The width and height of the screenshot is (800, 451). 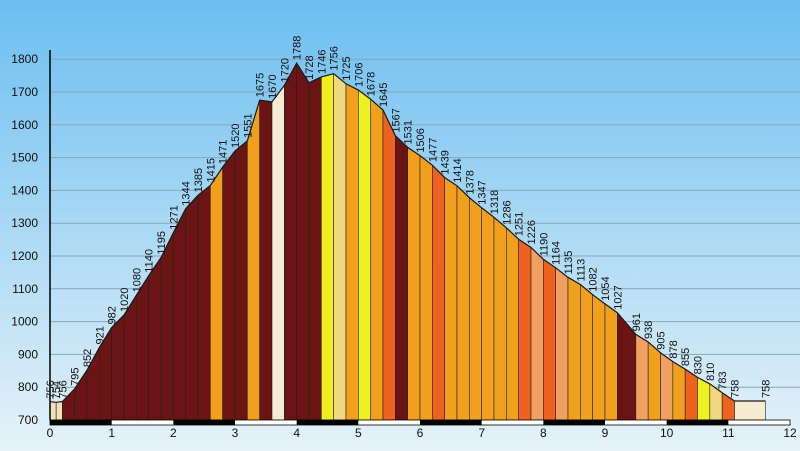 I want to click on data-label: 1347, so click(x=483, y=192).